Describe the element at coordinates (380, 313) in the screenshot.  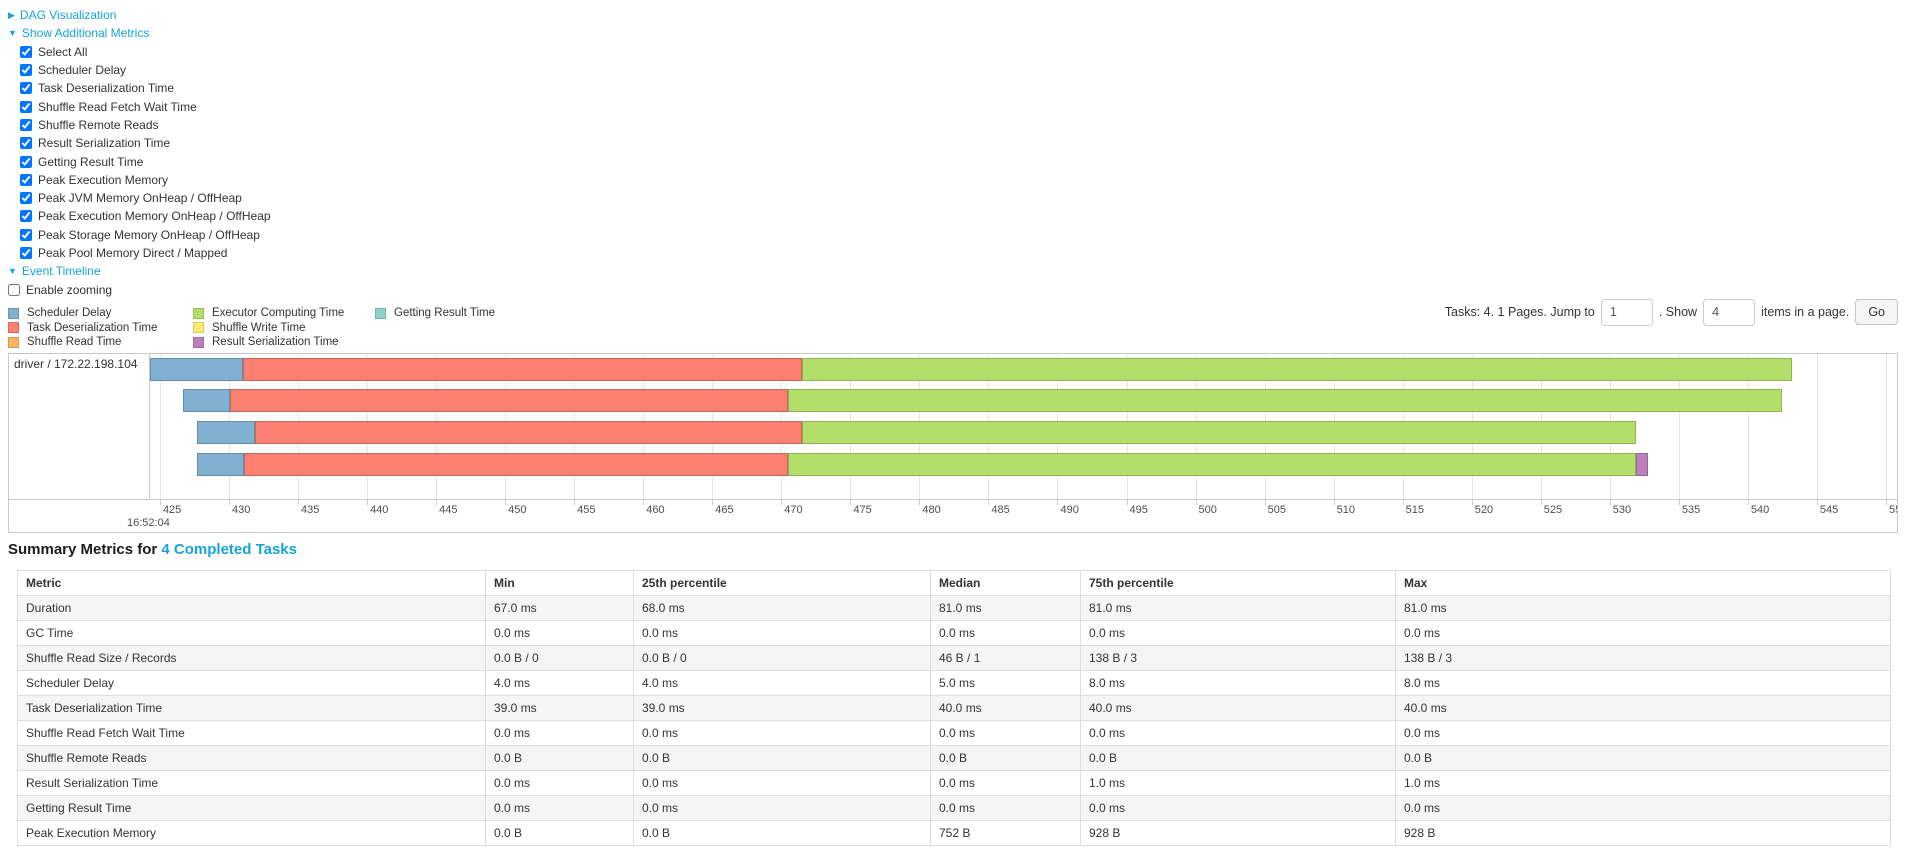
I see `getting-result-swatch-icon` at that location.